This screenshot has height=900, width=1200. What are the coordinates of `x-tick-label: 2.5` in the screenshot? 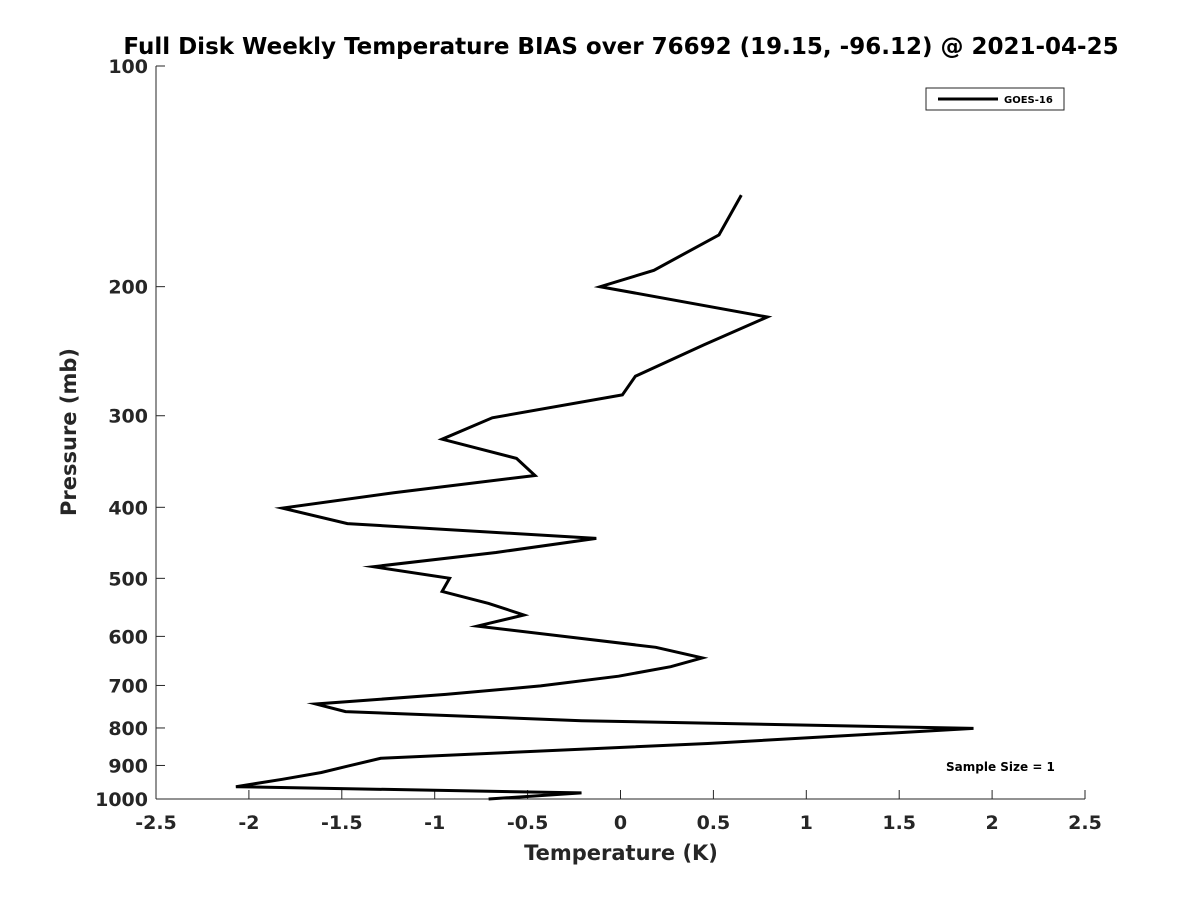 It's located at (1085, 823).